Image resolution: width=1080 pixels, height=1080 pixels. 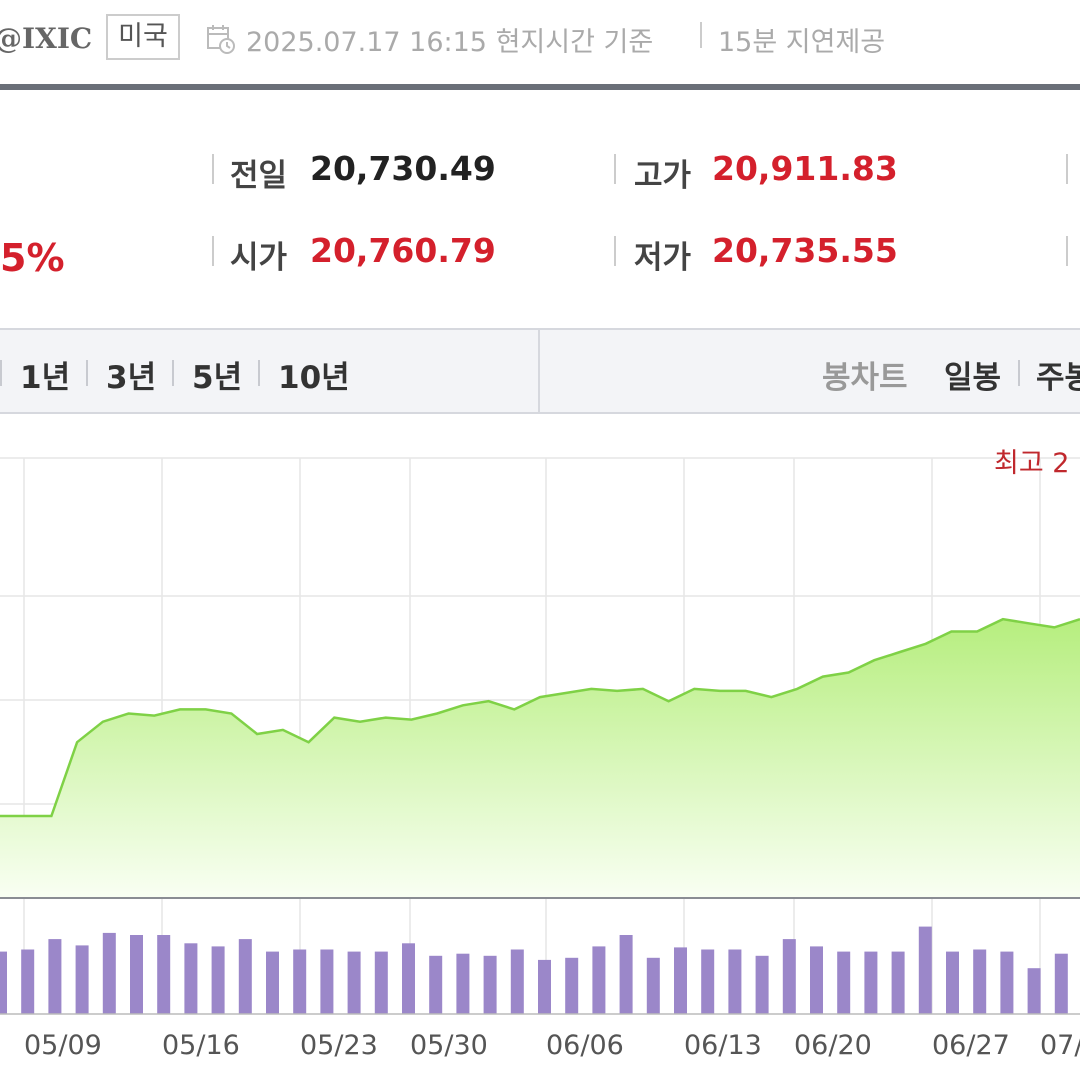 What do you see at coordinates (339, 1045) in the screenshot?
I see `x-tick-label: 05/23` at bounding box center [339, 1045].